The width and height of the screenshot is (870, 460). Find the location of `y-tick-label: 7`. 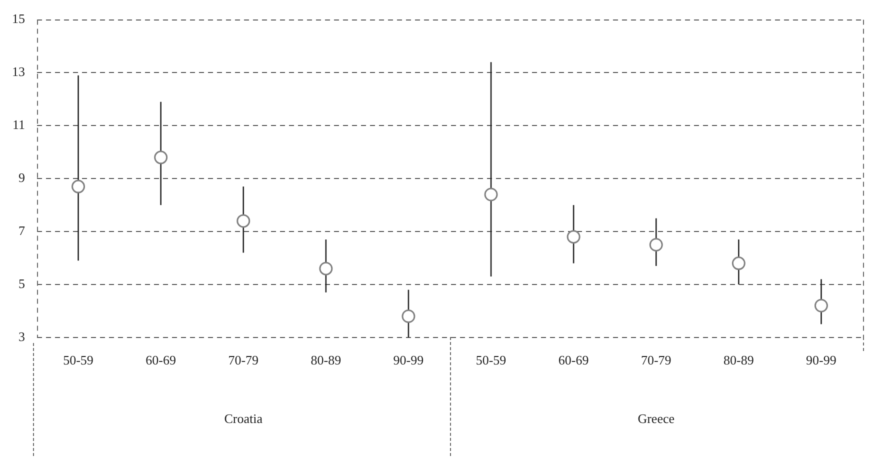

y-tick-label: 7 is located at coordinates (22, 230).